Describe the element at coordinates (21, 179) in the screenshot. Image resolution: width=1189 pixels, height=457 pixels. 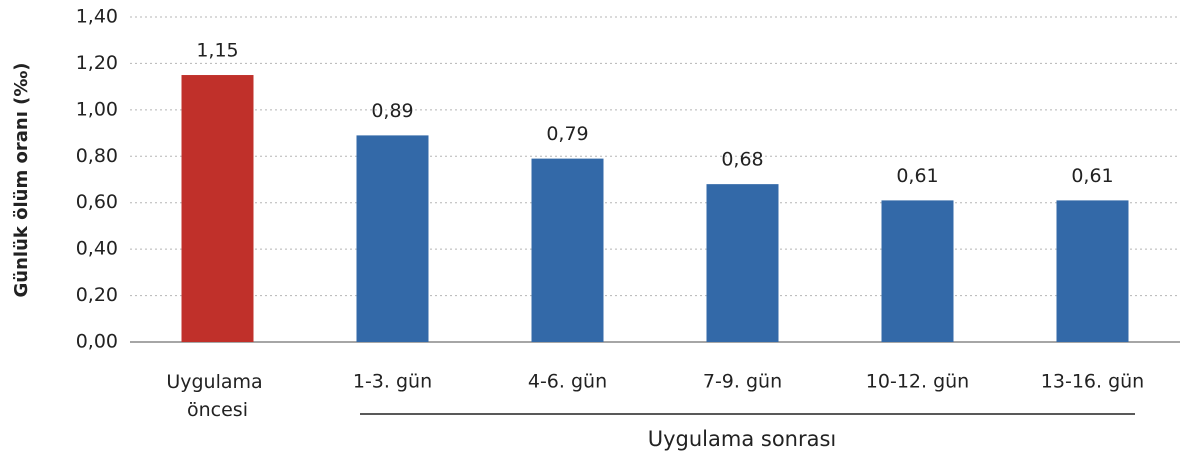
I see `y-axis-label: Günlük ölüm oranı (‰)` at that location.